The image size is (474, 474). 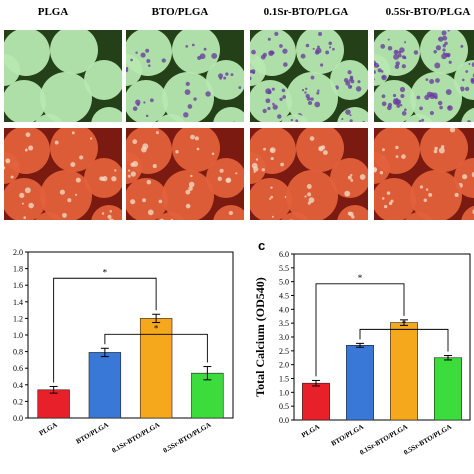 What do you see at coordinates (0, 334) in the screenshot?
I see `y-axis-label: OD405/OD562` at bounding box center [0, 334].